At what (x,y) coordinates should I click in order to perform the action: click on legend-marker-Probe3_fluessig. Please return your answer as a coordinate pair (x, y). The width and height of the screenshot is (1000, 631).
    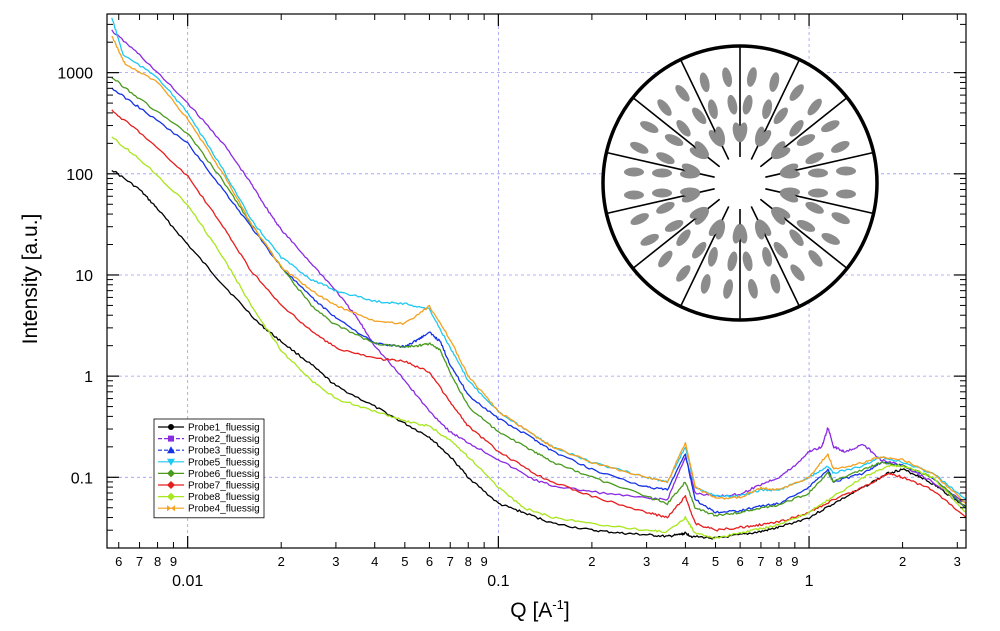
    Looking at the image, I should click on (171, 450).